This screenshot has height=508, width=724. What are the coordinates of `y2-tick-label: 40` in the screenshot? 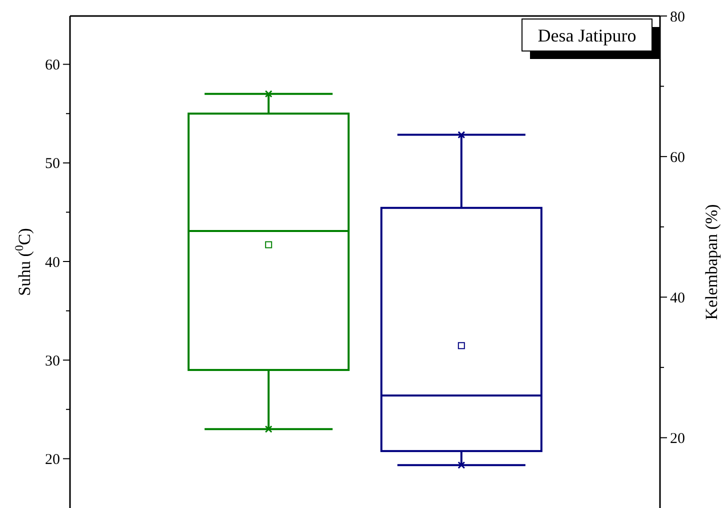 It's located at (677, 298).